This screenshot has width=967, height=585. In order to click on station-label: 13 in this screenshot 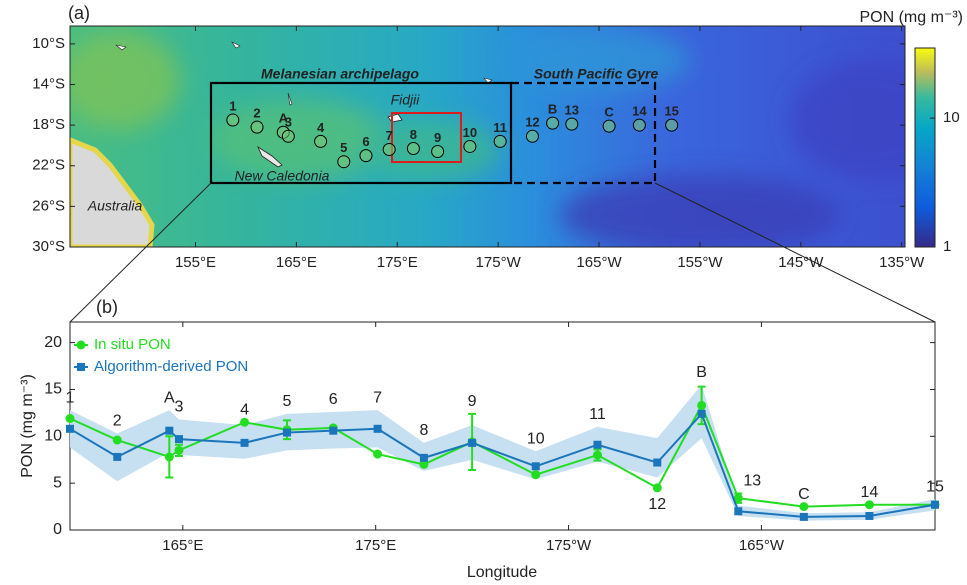, I will do `click(572, 110)`.